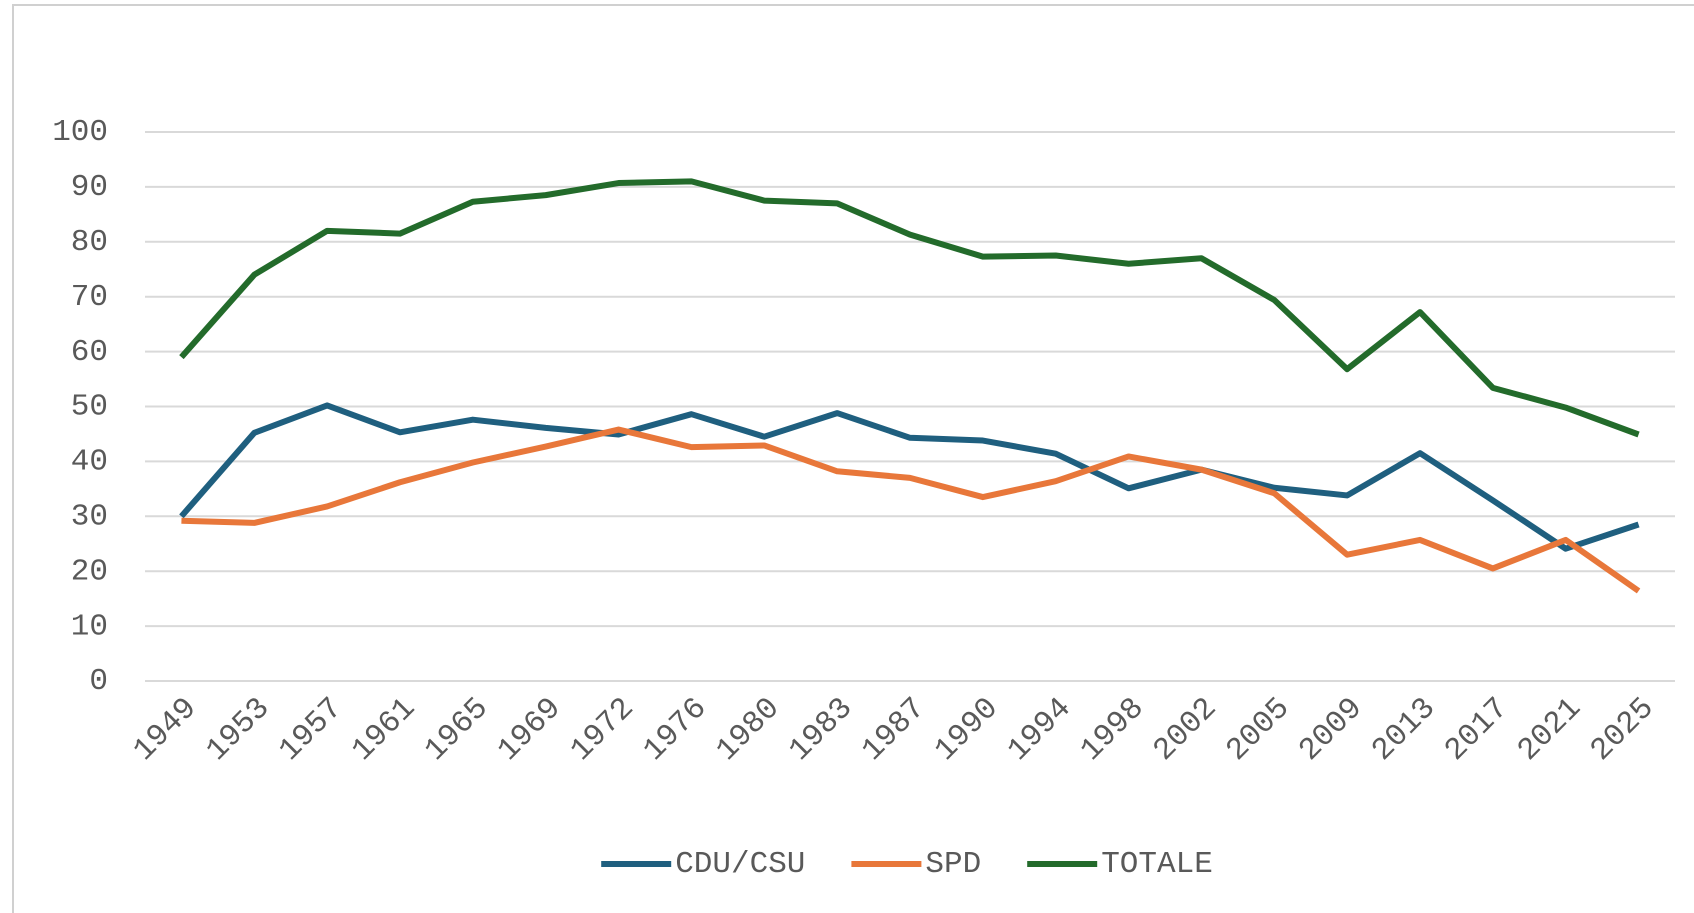  What do you see at coordinates (909, 477) in the screenshot?
I see `line-series` at bounding box center [909, 477].